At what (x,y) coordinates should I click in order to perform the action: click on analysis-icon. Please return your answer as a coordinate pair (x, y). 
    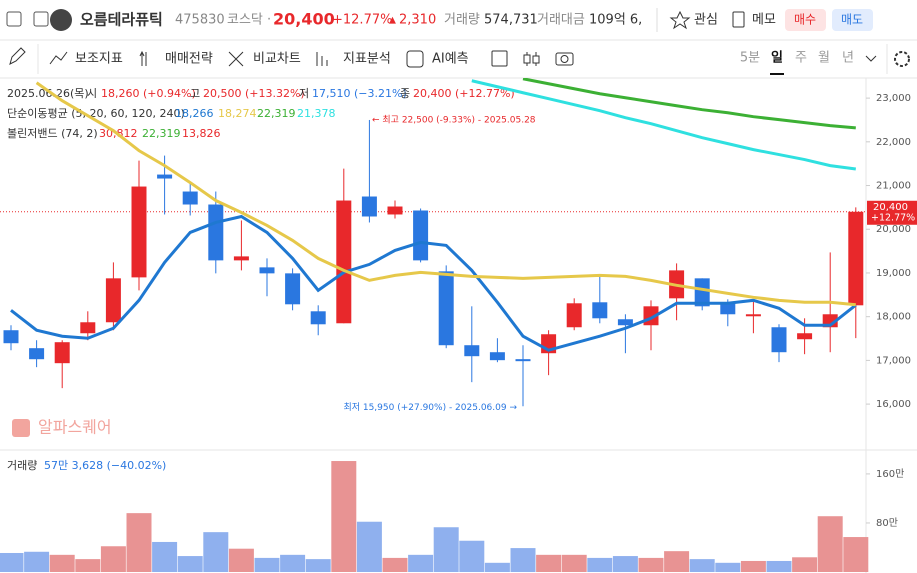
    Looking at the image, I should click on (322, 59).